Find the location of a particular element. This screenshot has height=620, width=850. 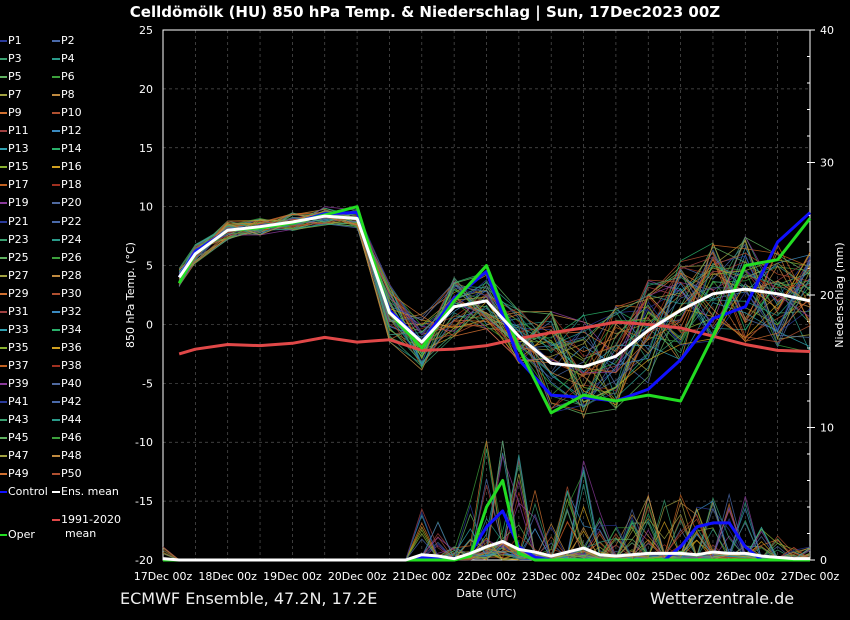

legend-label: P3 is located at coordinates (15, 59).